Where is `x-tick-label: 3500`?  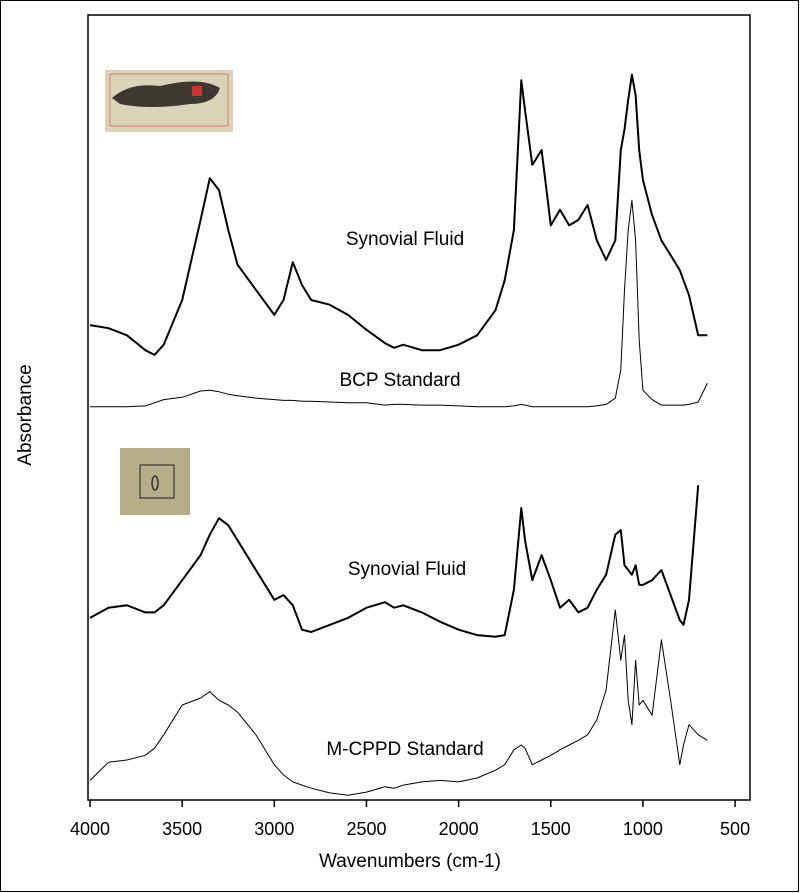
x-tick-label: 3500 is located at coordinates (182, 829).